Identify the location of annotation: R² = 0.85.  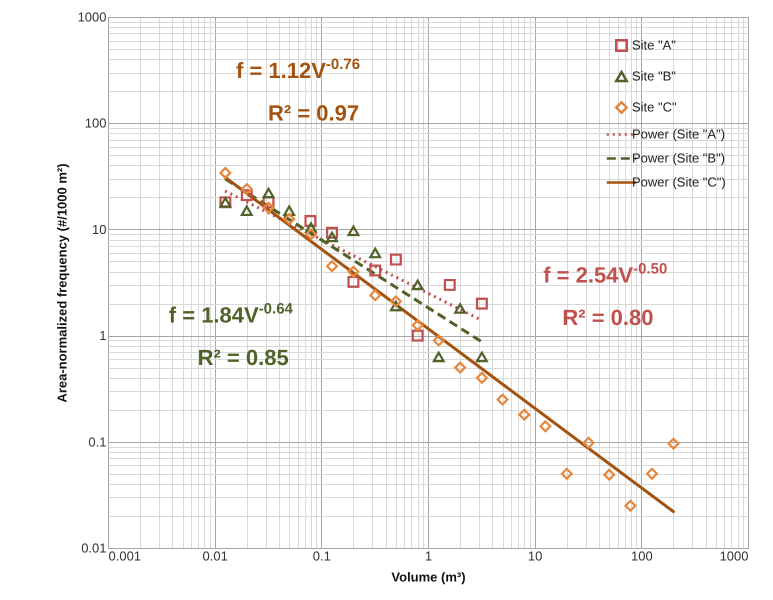
(243, 357).